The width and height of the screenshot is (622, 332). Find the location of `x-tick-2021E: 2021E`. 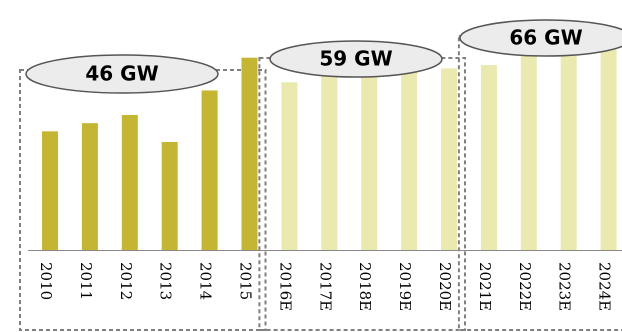

x-tick-2021E: 2021E is located at coordinates (485, 286).